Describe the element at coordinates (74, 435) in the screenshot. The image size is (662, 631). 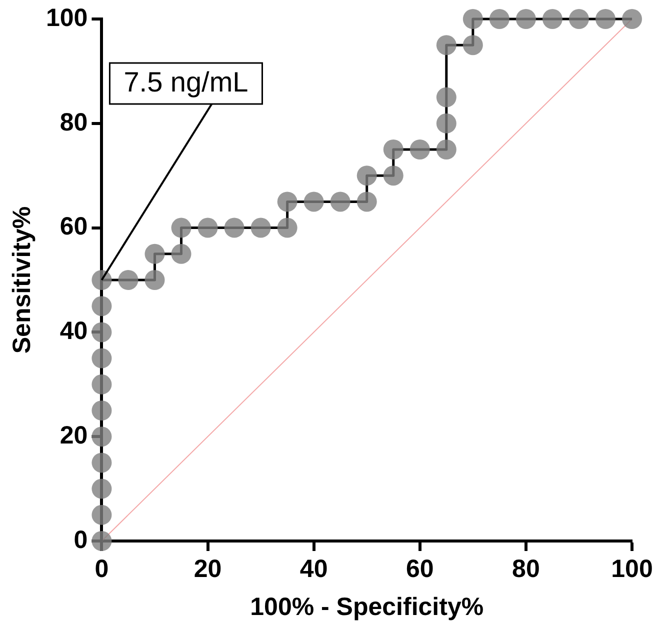
I see `y-tick-label: 20` at that location.